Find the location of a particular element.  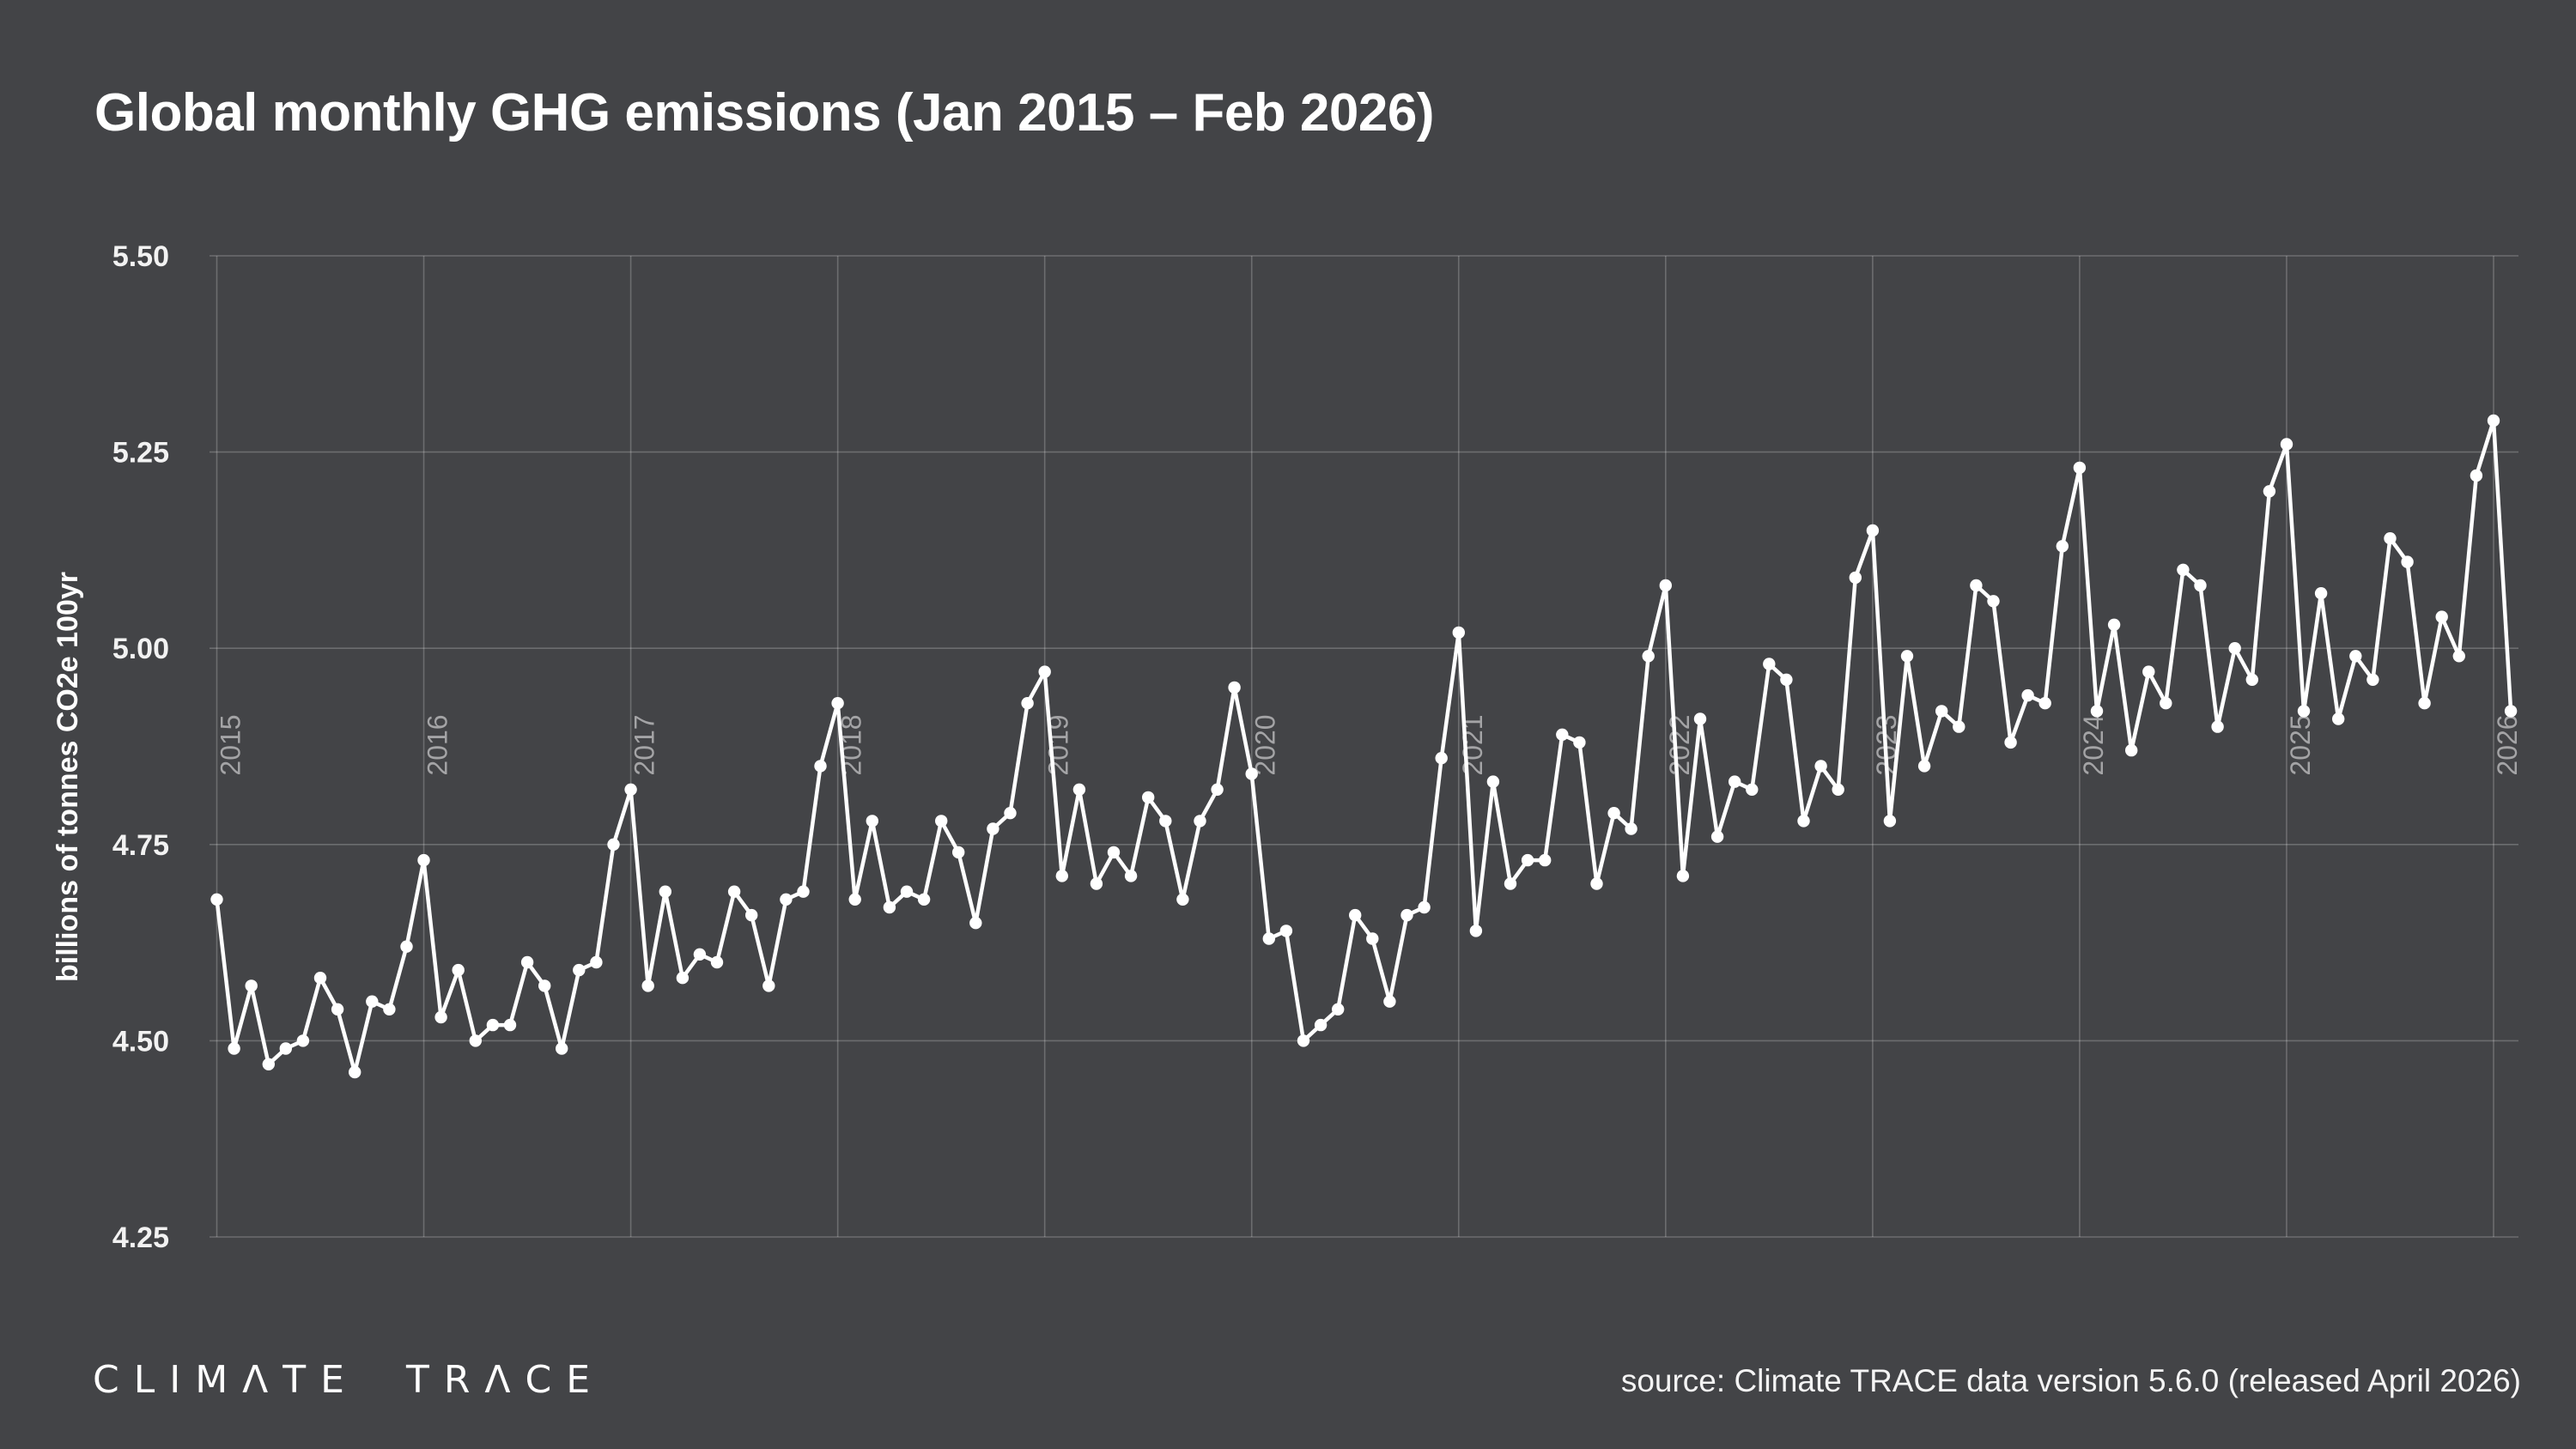

y-axis-ticks: 5.50 5.25 5.00 4.75 4.50 4.25 is located at coordinates (140, 747).